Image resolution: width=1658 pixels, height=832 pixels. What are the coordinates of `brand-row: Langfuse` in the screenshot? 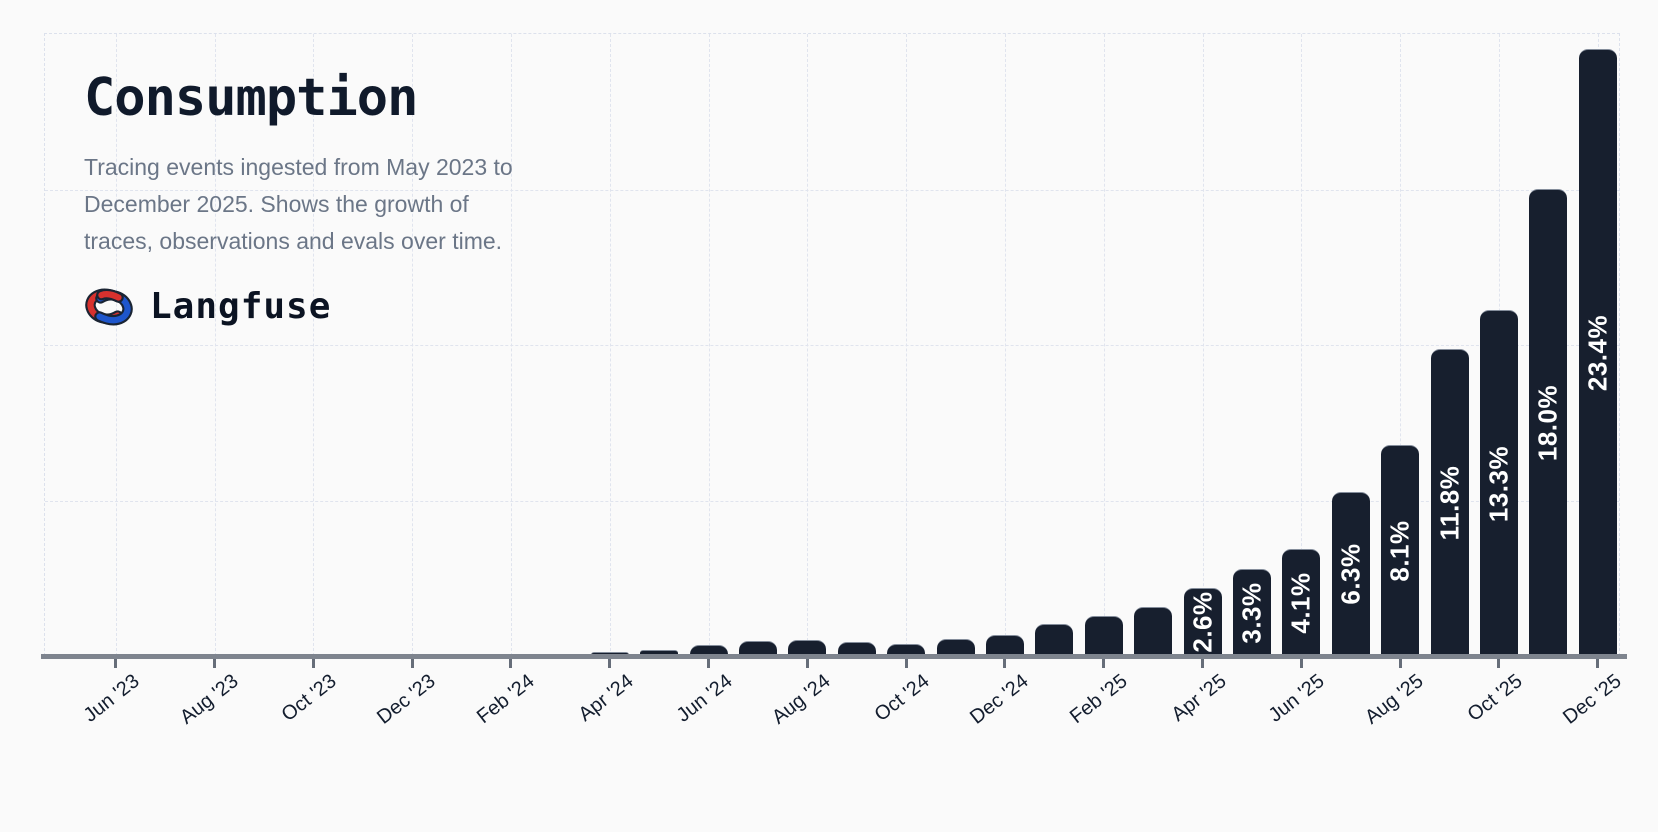 It's located at (298, 306).